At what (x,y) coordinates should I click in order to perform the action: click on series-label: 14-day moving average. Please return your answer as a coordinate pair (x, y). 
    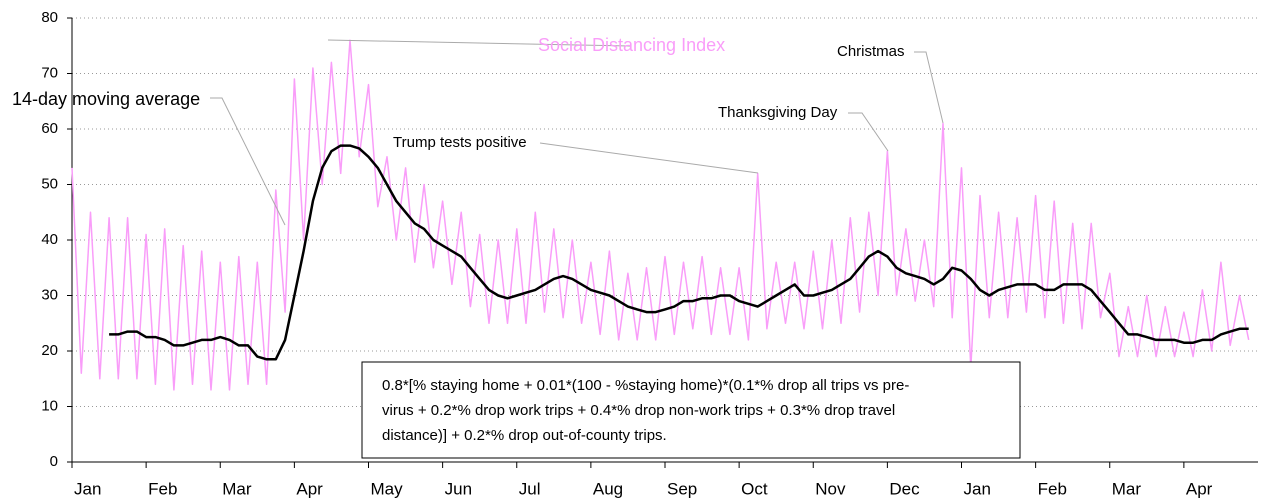
    Looking at the image, I should click on (106, 99).